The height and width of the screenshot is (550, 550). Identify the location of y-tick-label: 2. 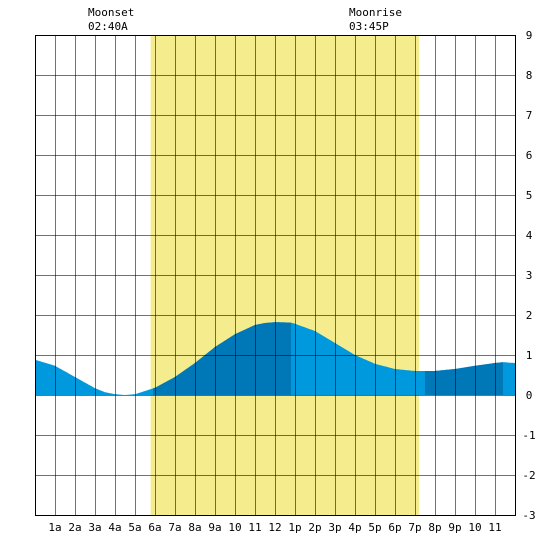
(529, 315).